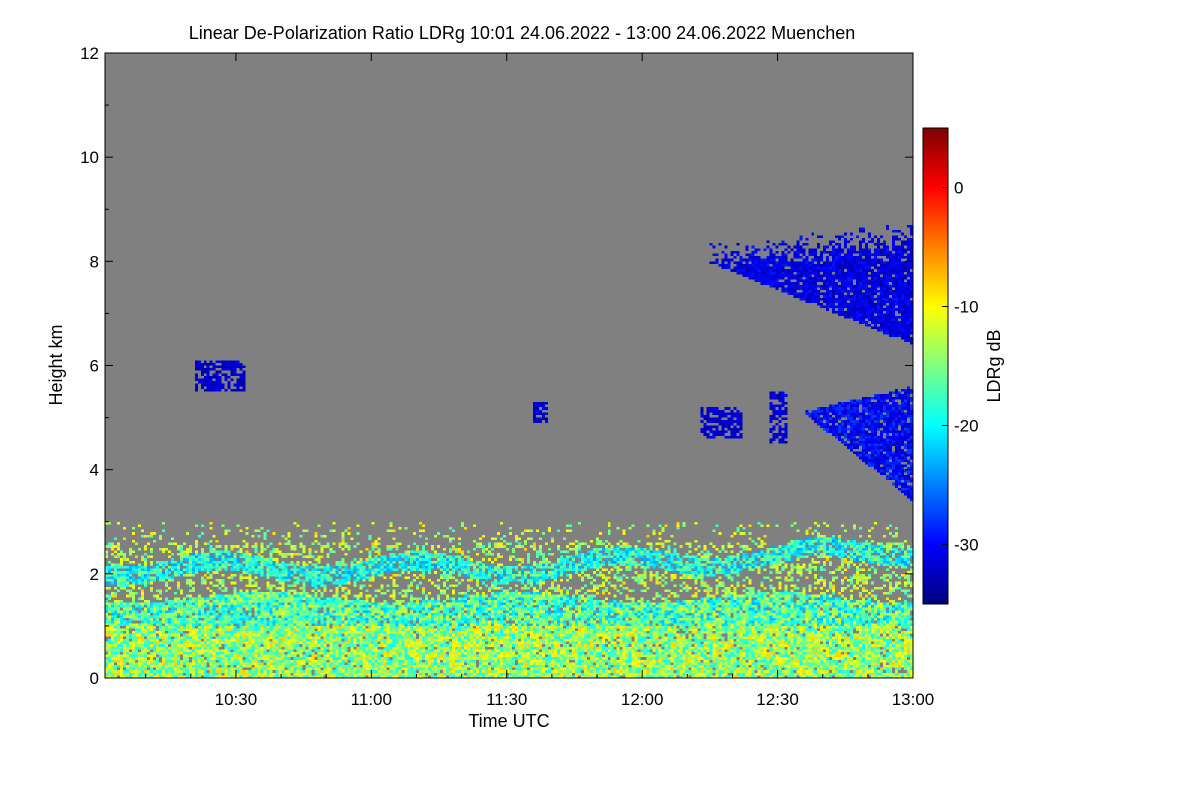 This screenshot has width=1200, height=800. What do you see at coordinates (966, 426) in the screenshot?
I see `colorbar-tick-label: -20` at bounding box center [966, 426].